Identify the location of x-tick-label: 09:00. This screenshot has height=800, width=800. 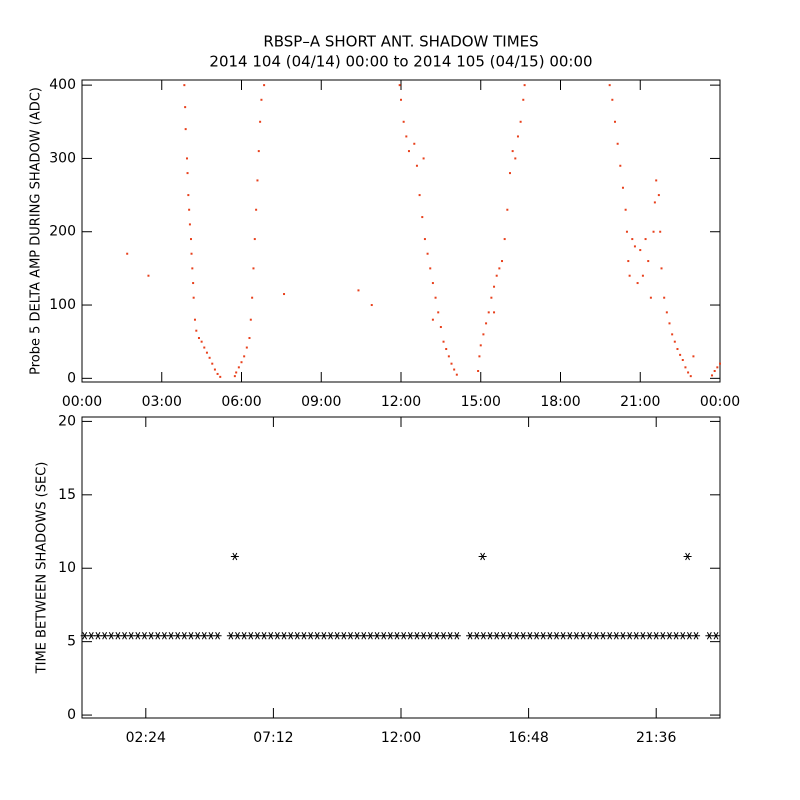
(321, 402).